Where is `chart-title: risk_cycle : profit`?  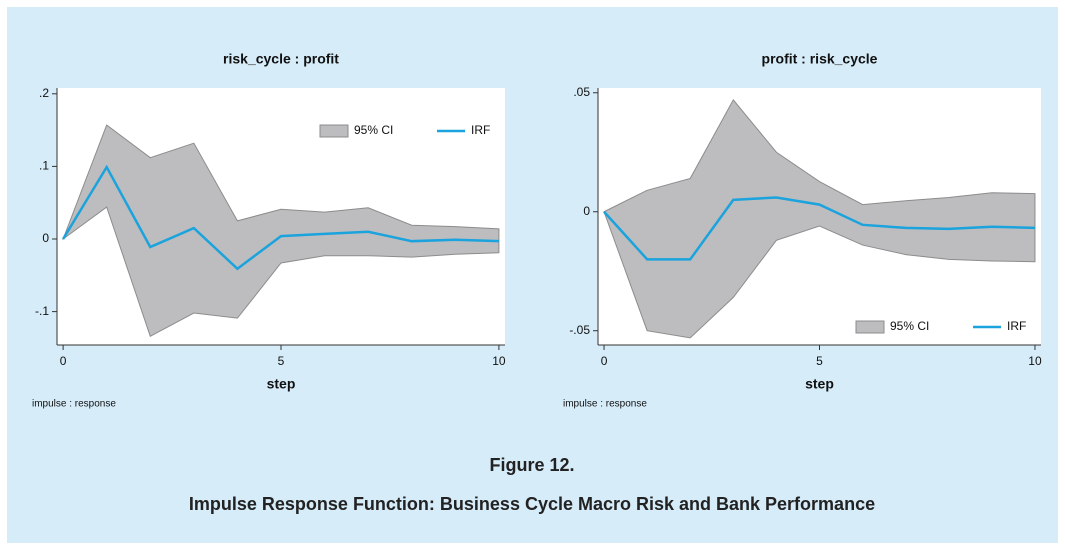
chart-title: risk_cycle : profit is located at coordinates (281, 59).